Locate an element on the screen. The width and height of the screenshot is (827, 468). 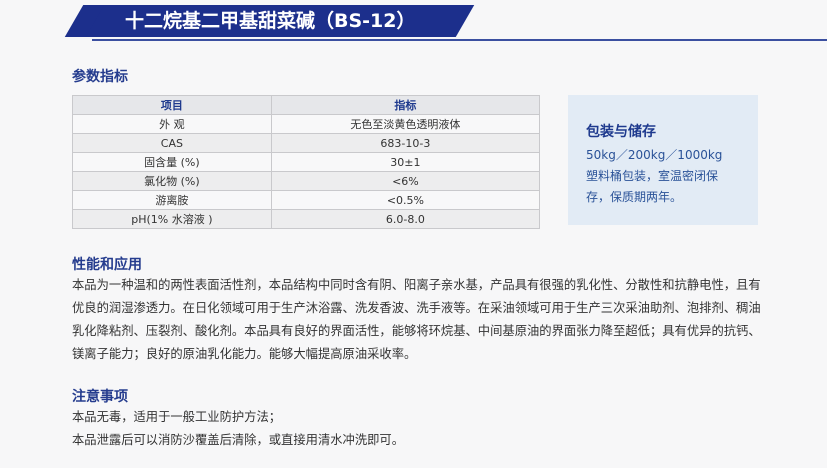
cell: 固含量 (%) is located at coordinates (172, 162).